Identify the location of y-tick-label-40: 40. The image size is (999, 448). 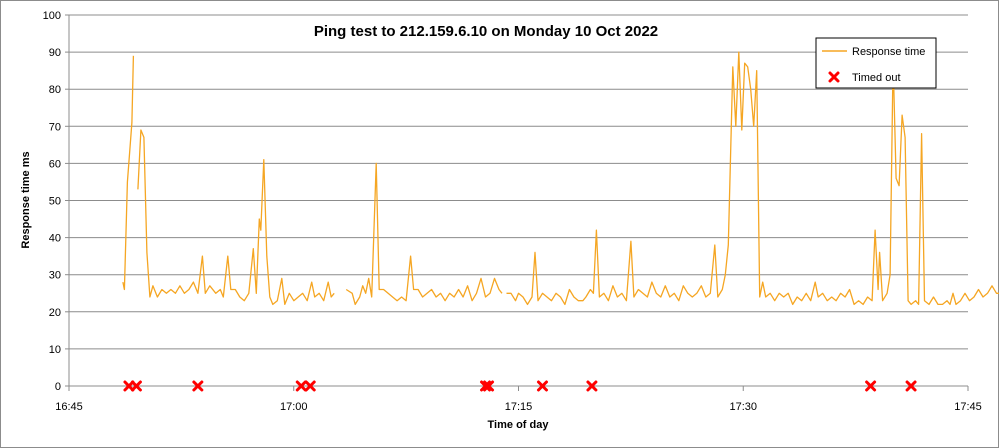
(55, 239).